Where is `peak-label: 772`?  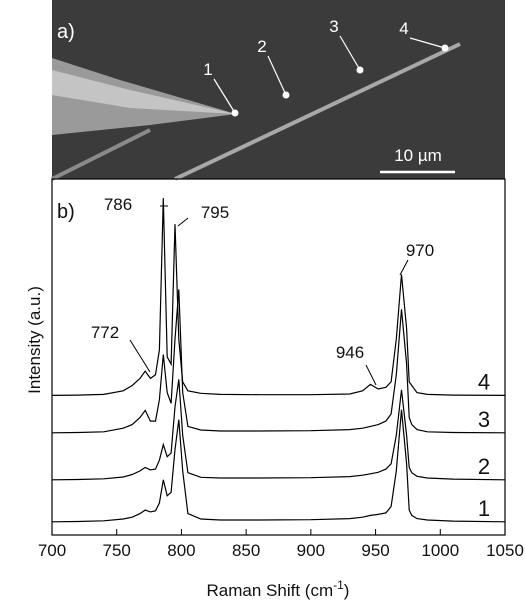
peak-label: 772 is located at coordinates (105, 332).